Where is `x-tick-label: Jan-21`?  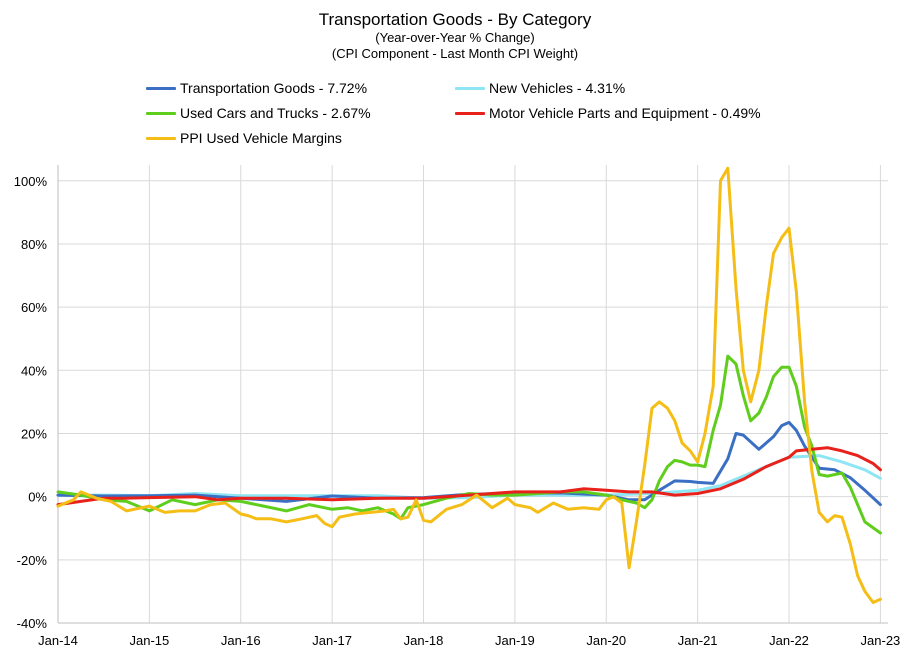
x-tick-label: Jan-21 is located at coordinates (698, 640).